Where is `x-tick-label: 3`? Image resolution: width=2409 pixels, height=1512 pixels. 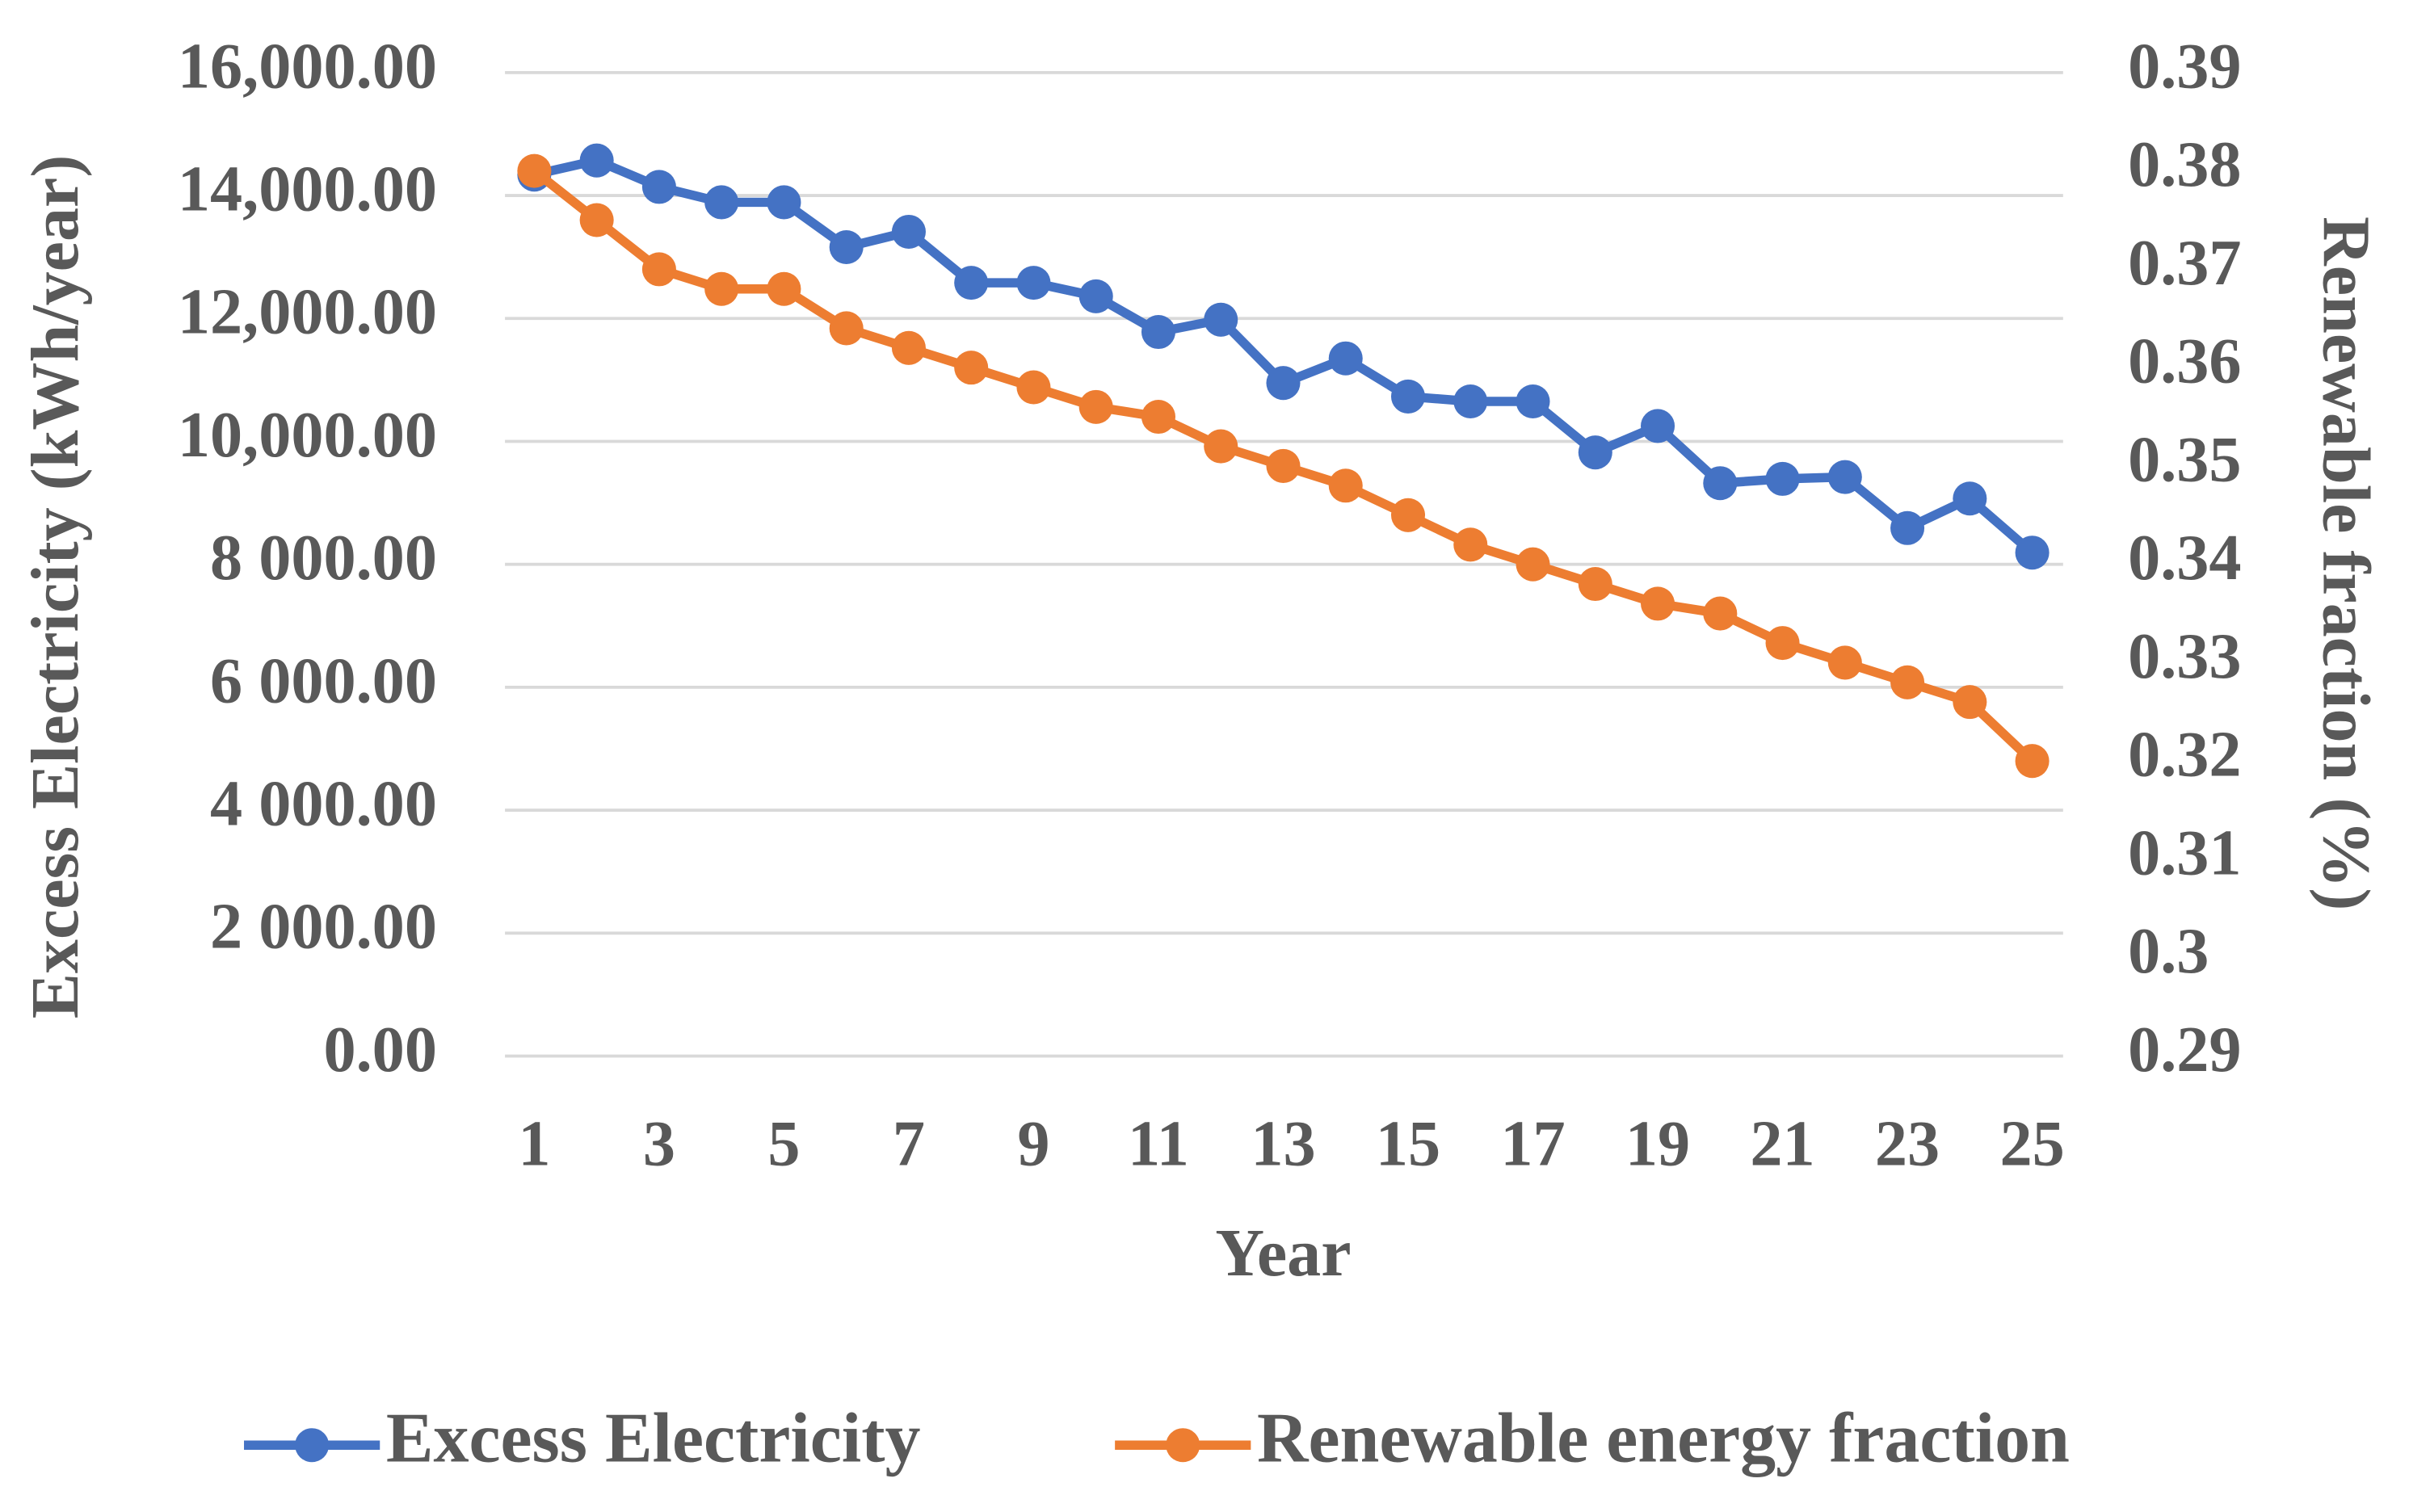
x-tick-label: 3 is located at coordinates (659, 1144).